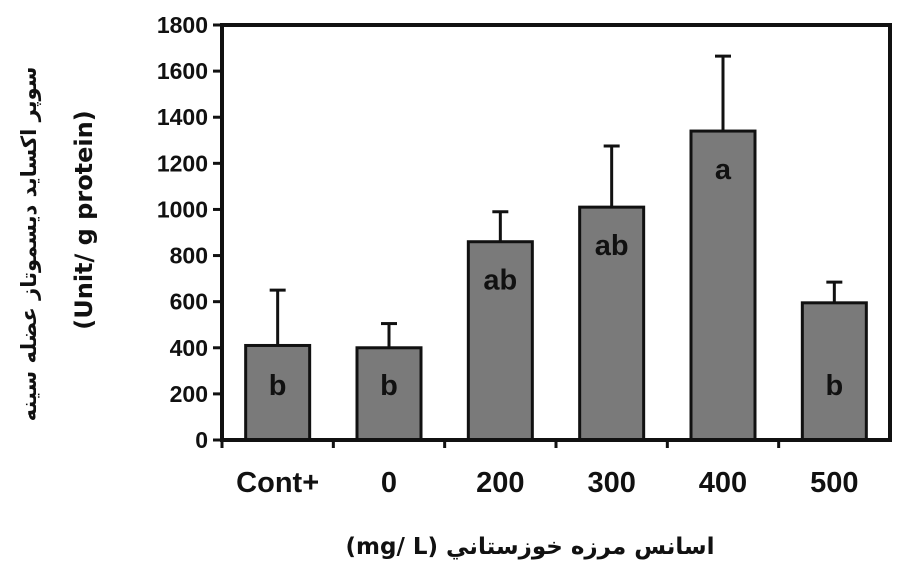 The image size is (912, 578). What do you see at coordinates (182, 71) in the screenshot?
I see `y-tick-label: 1600` at bounding box center [182, 71].